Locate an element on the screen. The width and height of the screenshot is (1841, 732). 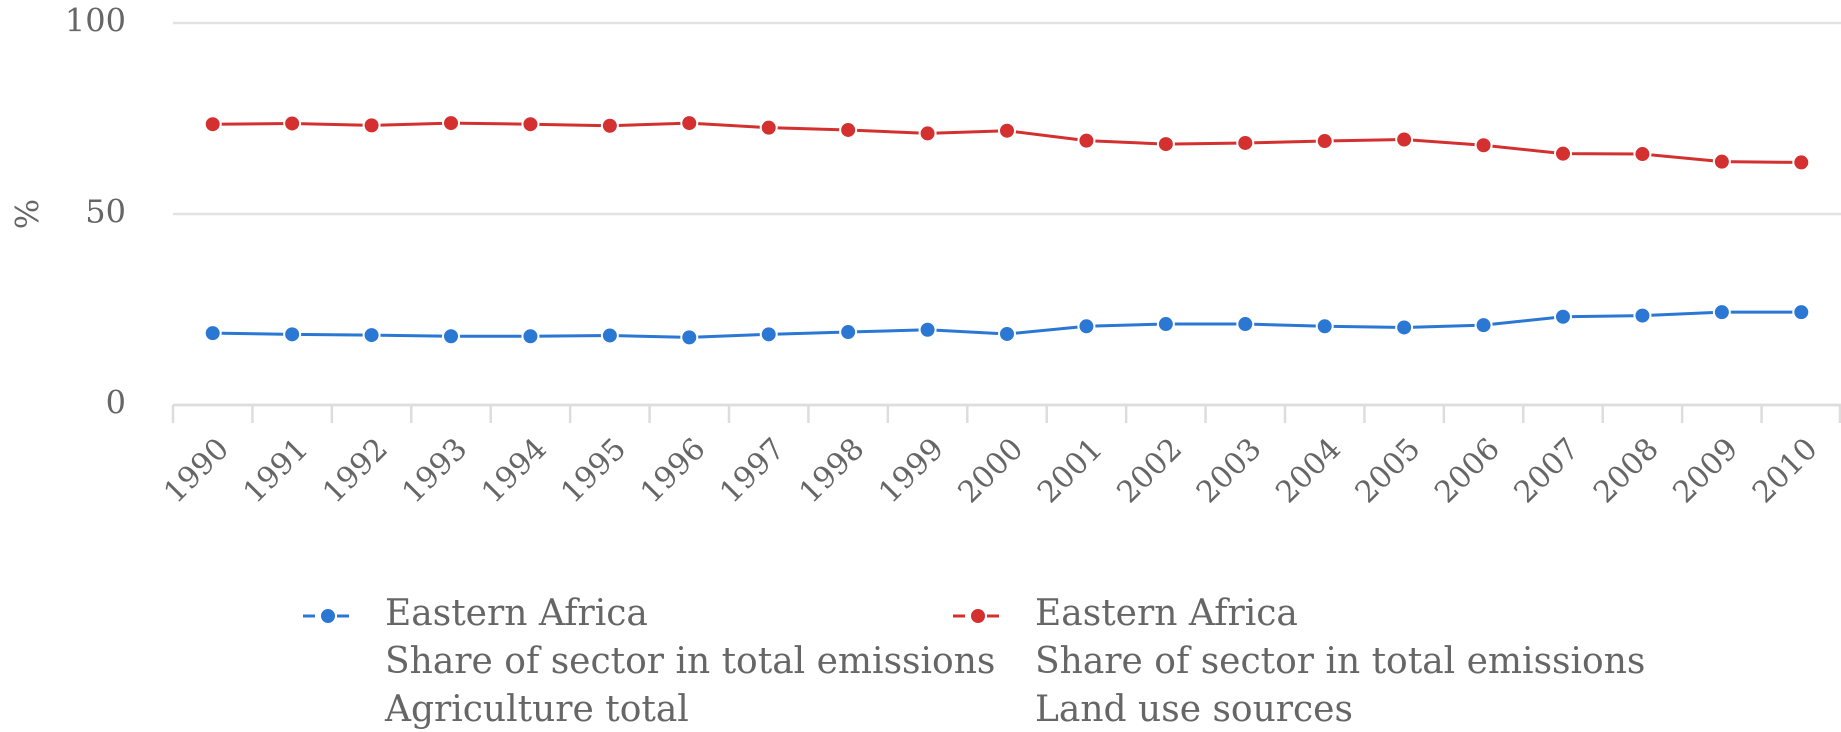
x-tick-label: 2000 is located at coordinates (991, 471).